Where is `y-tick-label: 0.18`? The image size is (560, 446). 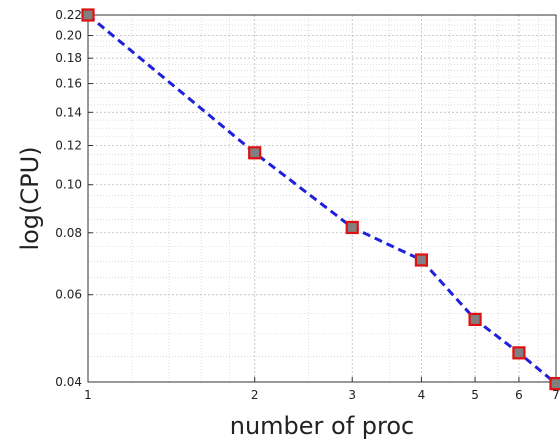
y-tick-label: 0.18 is located at coordinates (68, 58).